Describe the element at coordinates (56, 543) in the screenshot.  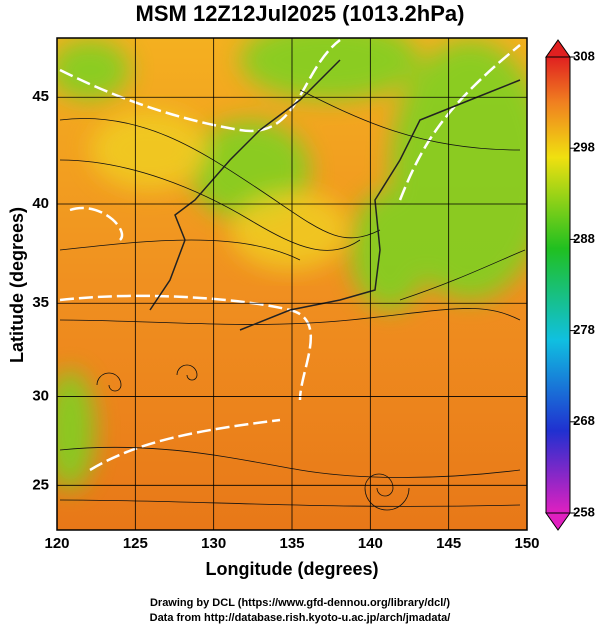
I see `x-tick-label: 120` at that location.